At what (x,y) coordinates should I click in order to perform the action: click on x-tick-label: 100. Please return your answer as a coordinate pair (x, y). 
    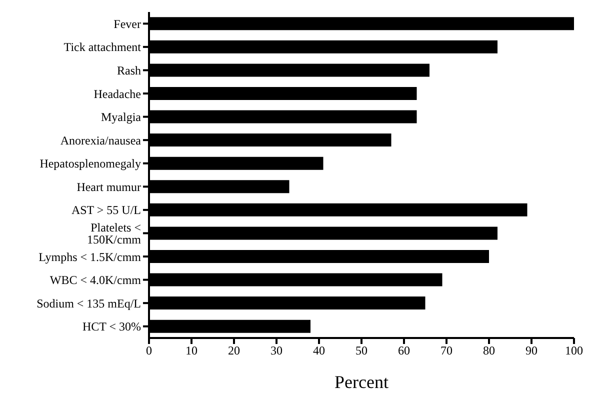
    Looking at the image, I should click on (574, 351).